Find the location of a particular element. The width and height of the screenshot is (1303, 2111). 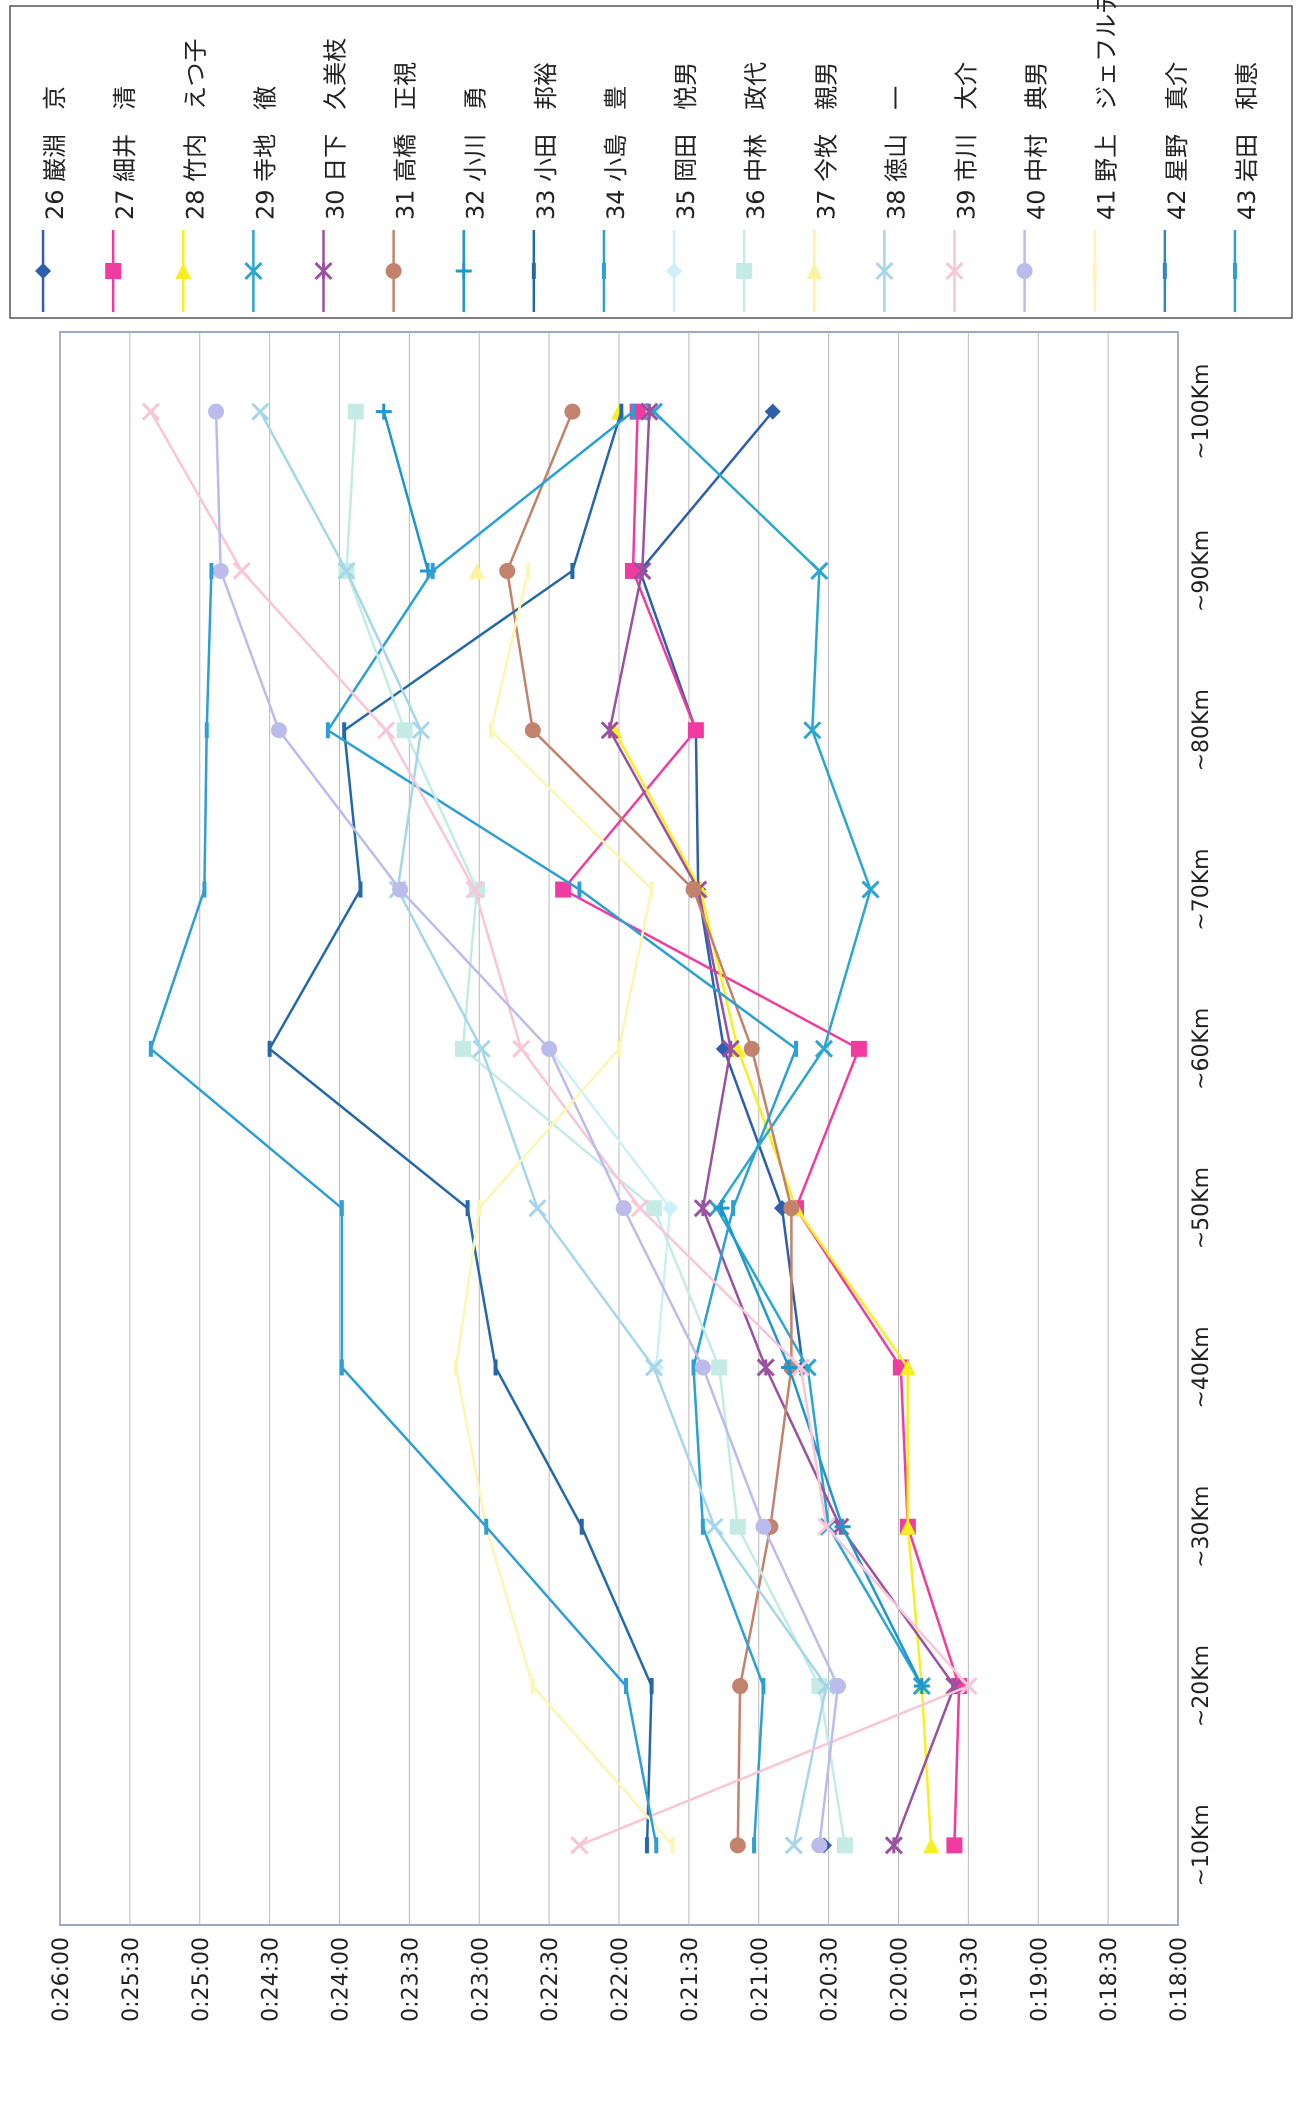

y-tick-label: 0:23:30 is located at coordinates (410, 1979).